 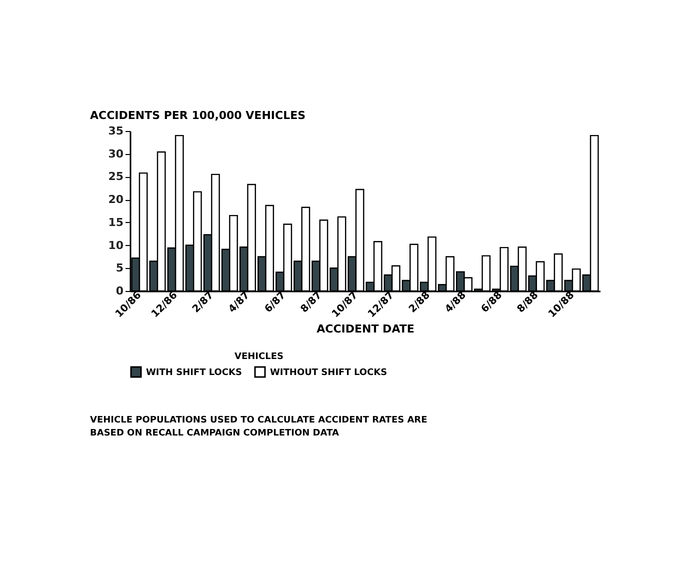 What do you see at coordinates (116, 245) in the screenshot?
I see `y-tick-label: 10` at bounding box center [116, 245].